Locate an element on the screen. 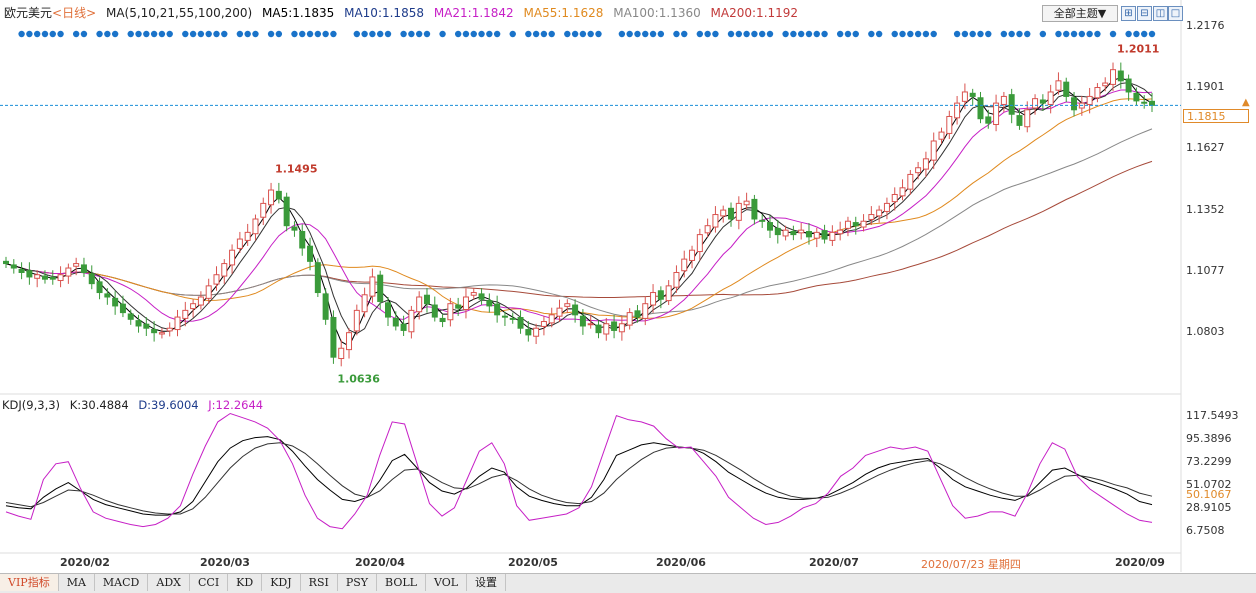 This screenshot has height=593, width=1256. tab-boll: BOLL is located at coordinates (401, 582).